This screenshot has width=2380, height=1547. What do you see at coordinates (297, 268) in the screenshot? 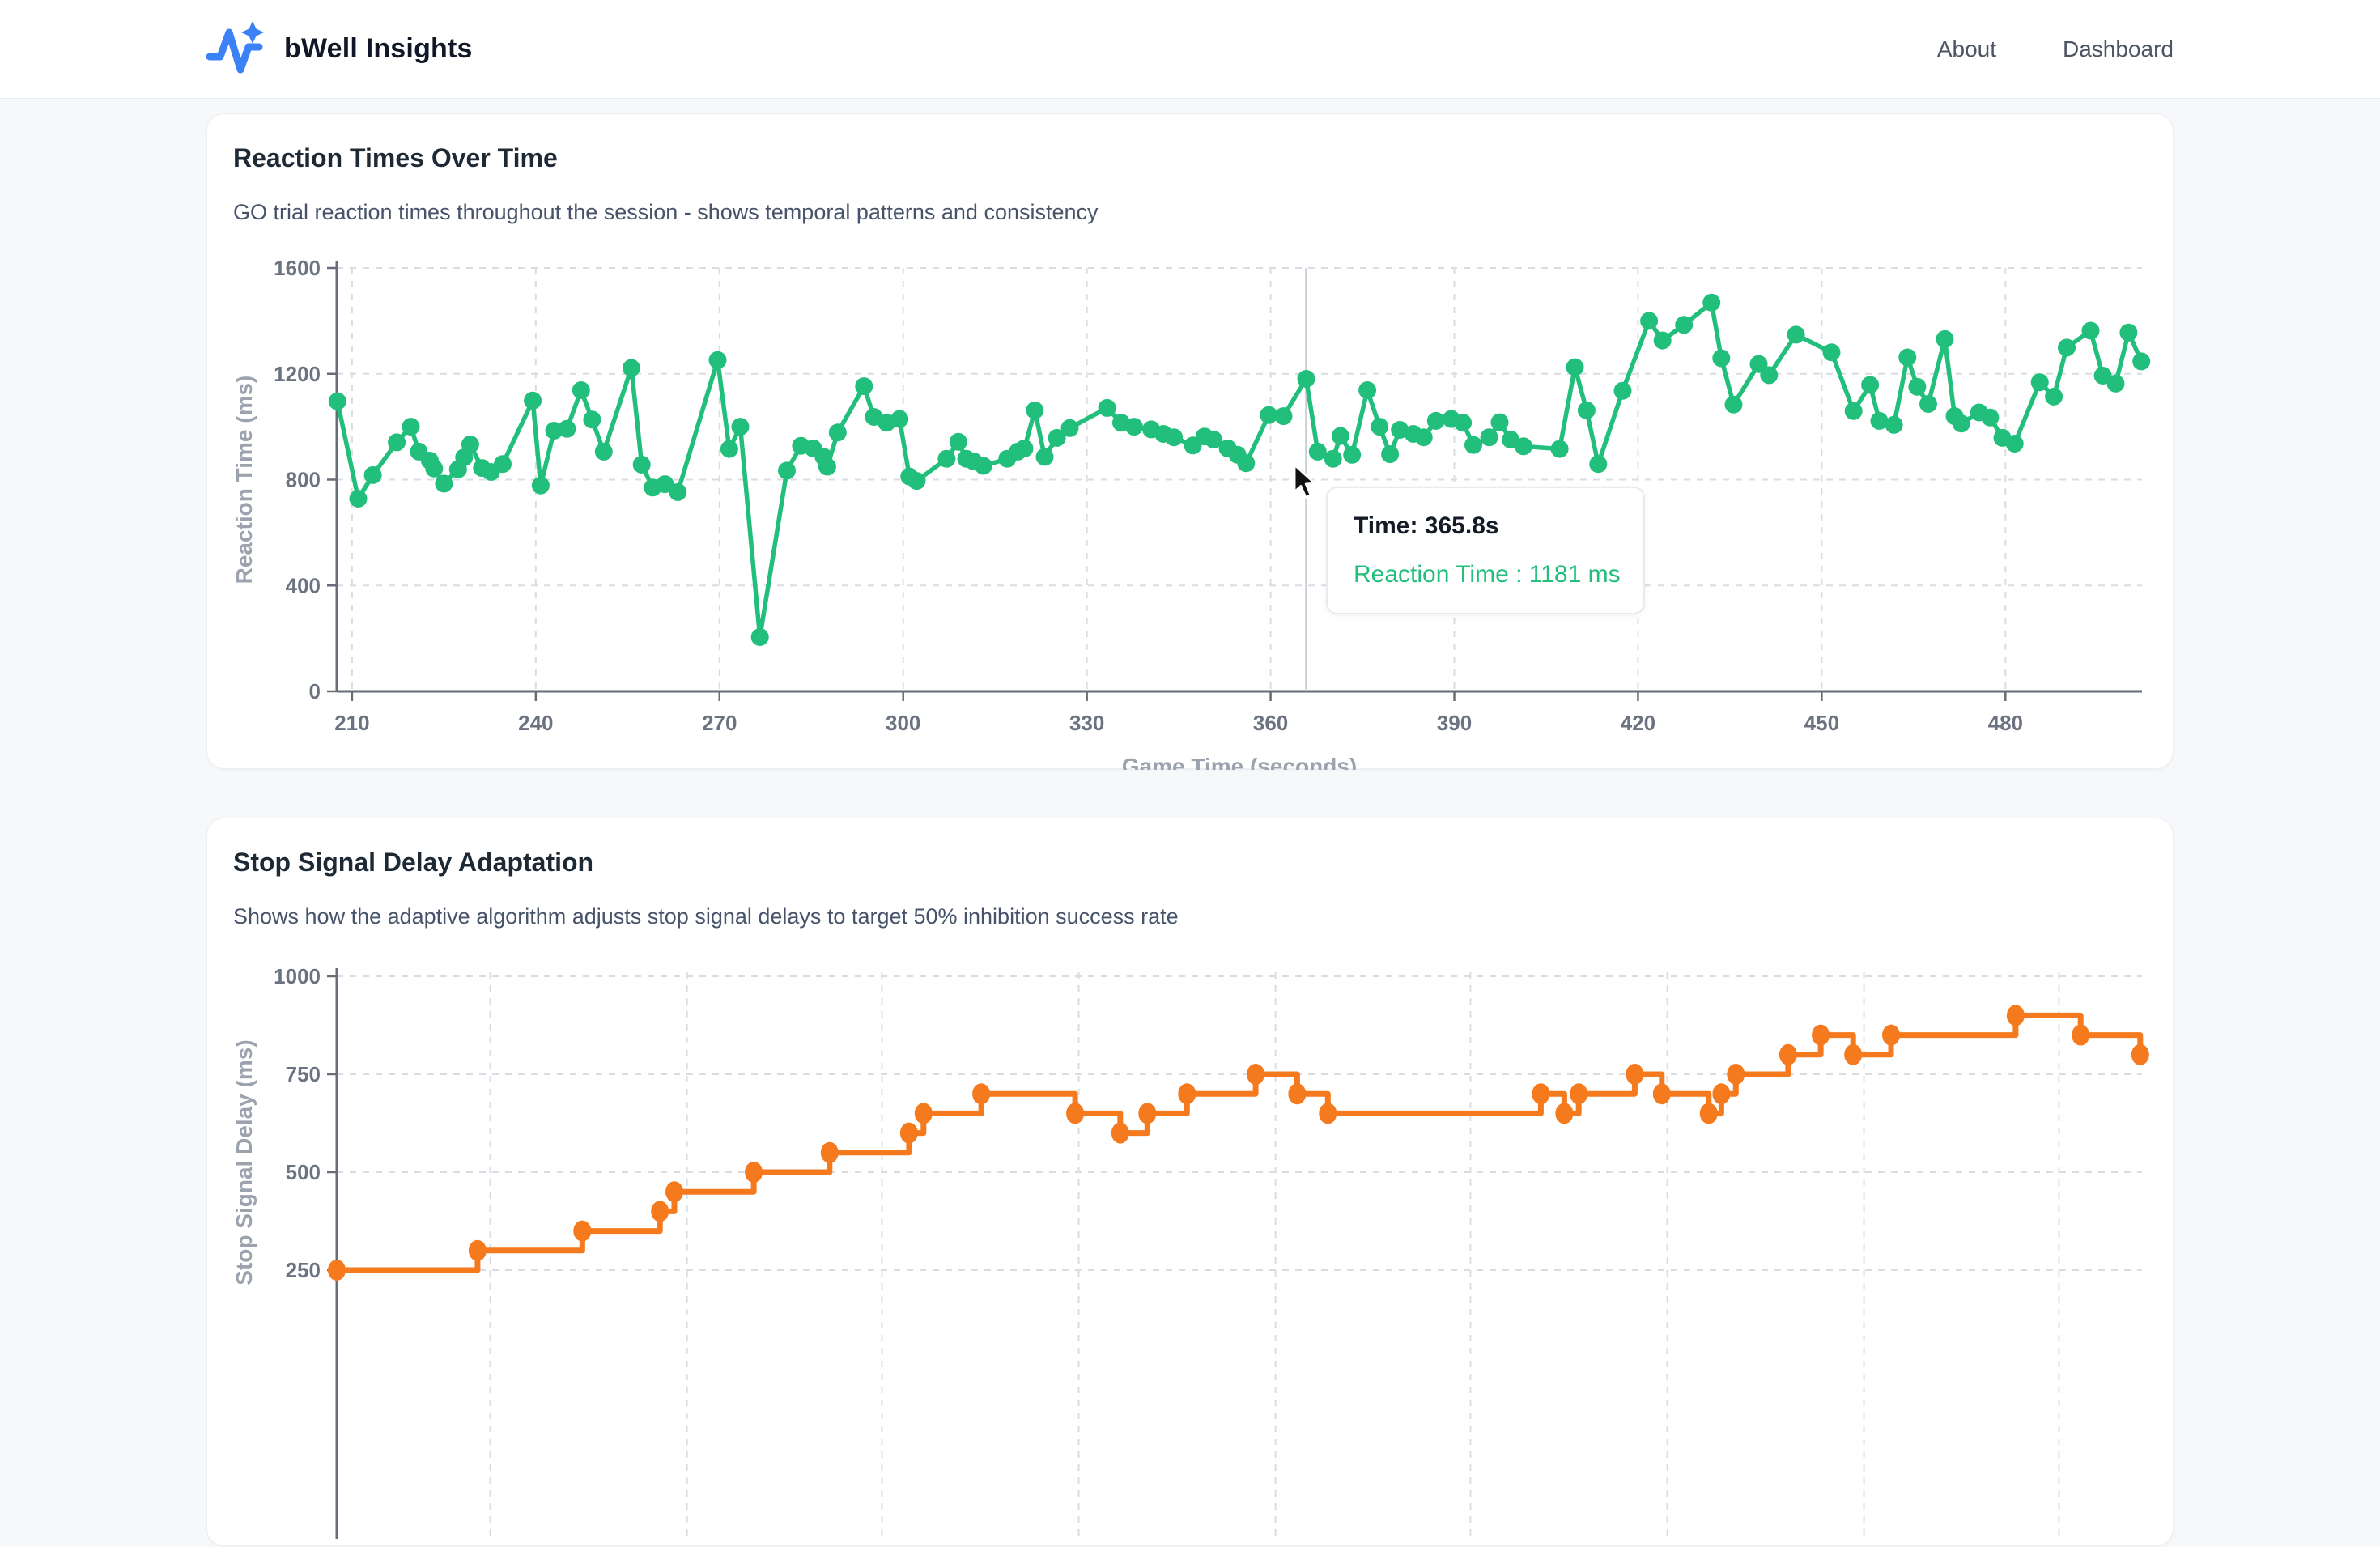
I see `svg-text: 1600` at bounding box center [297, 268].